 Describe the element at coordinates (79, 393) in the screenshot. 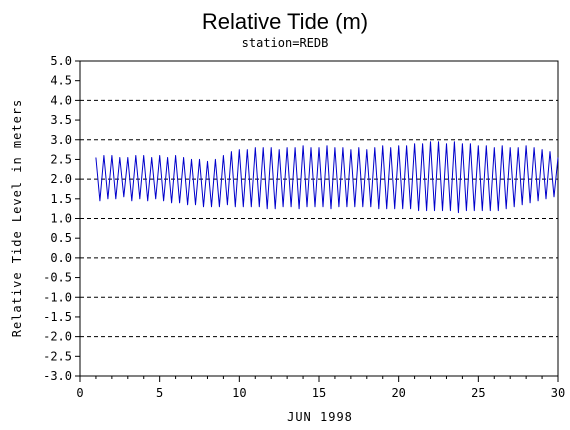

I see `x-tick-label: 0` at that location.